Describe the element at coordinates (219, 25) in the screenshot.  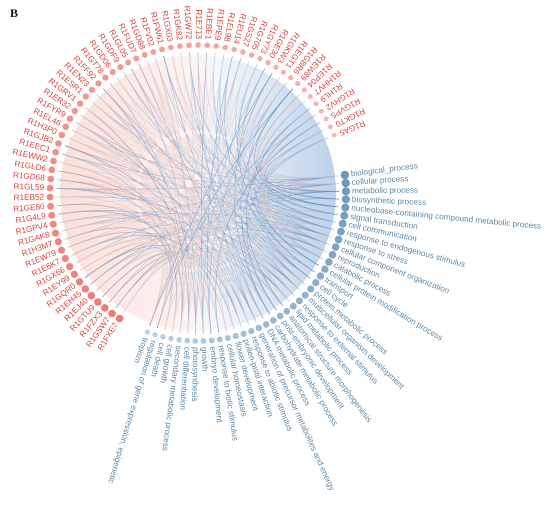
I see `gene-label: R1EPE9` at that location.